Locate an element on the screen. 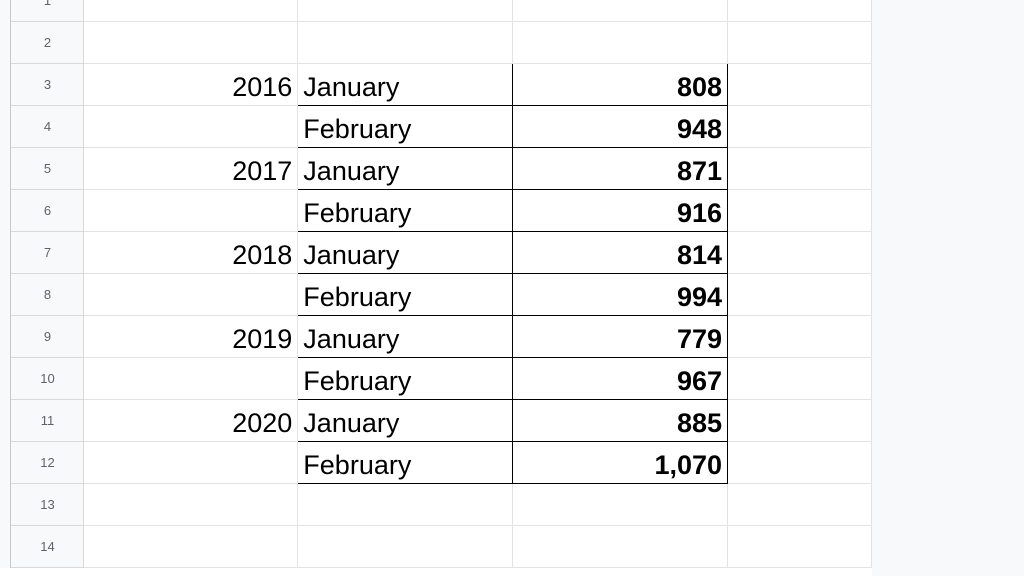 This screenshot has width=1024, height=576. year-cell: 2019 is located at coordinates (191, 336).